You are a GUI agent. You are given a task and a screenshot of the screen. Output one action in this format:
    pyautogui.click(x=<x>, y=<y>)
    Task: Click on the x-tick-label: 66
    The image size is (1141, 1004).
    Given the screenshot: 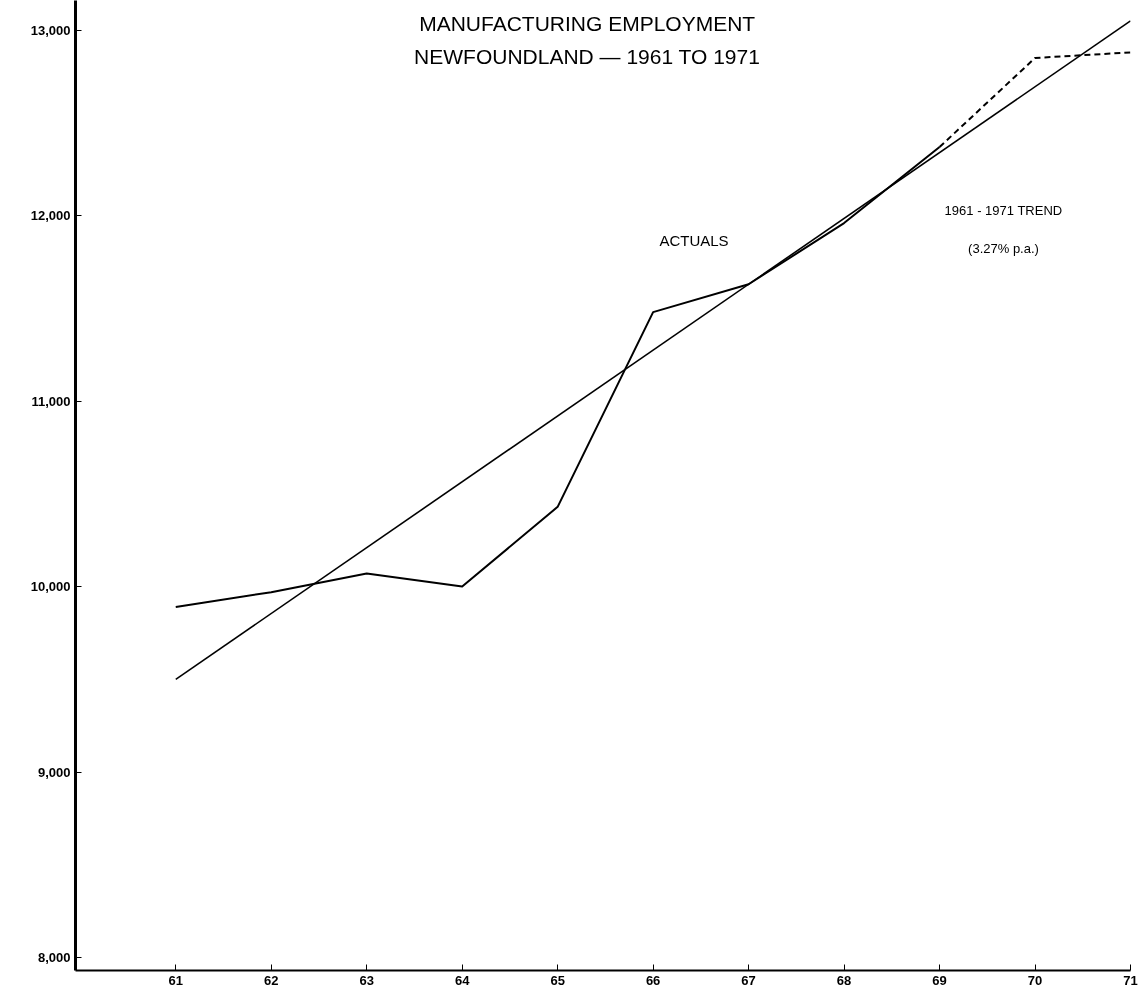 What is the action you would take?
    pyautogui.click(x=653, y=980)
    